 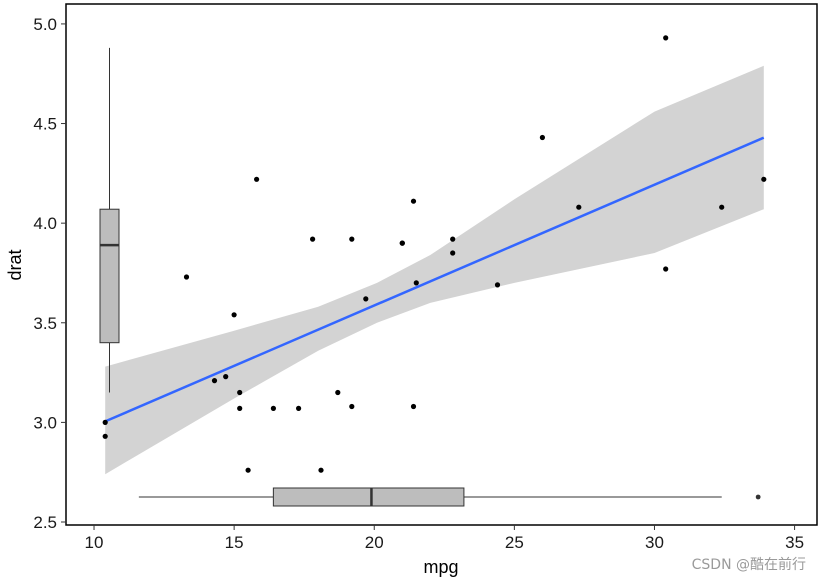 I want to click on x-tick-label: 25, so click(x=514, y=542).